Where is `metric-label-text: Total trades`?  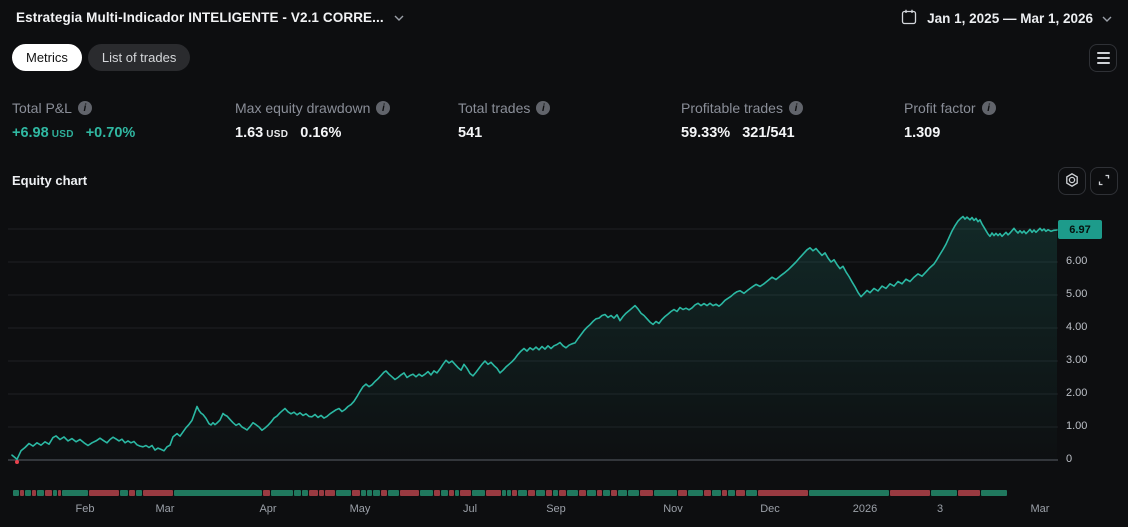
metric-label-text: Total trades is located at coordinates (494, 108).